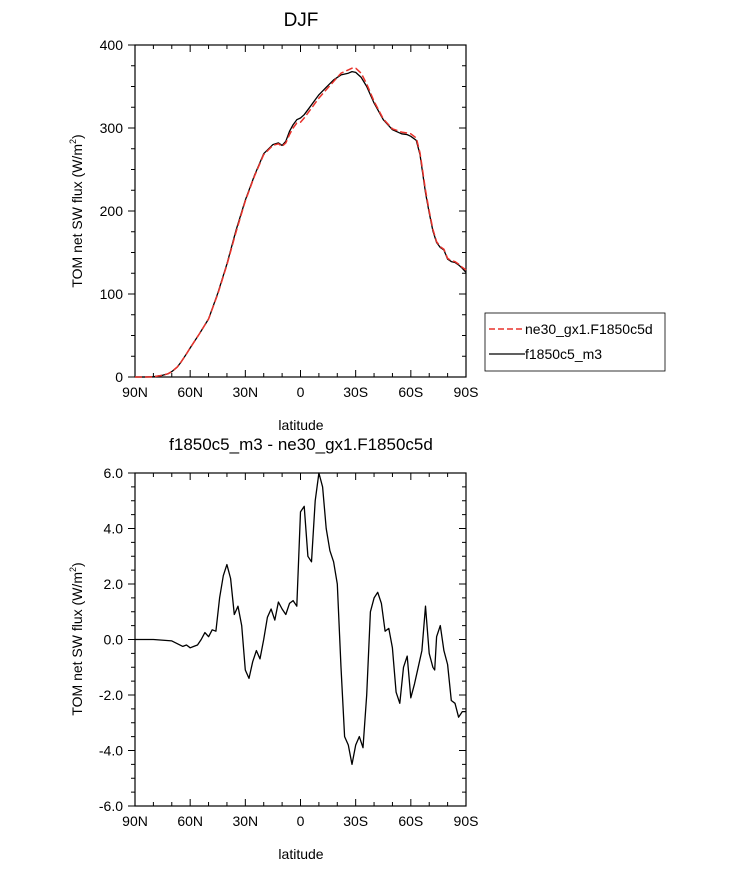 This screenshot has height=869, width=733. What do you see at coordinates (135, 392) in the screenshot?
I see `top-x-tick-label: 90N` at bounding box center [135, 392].